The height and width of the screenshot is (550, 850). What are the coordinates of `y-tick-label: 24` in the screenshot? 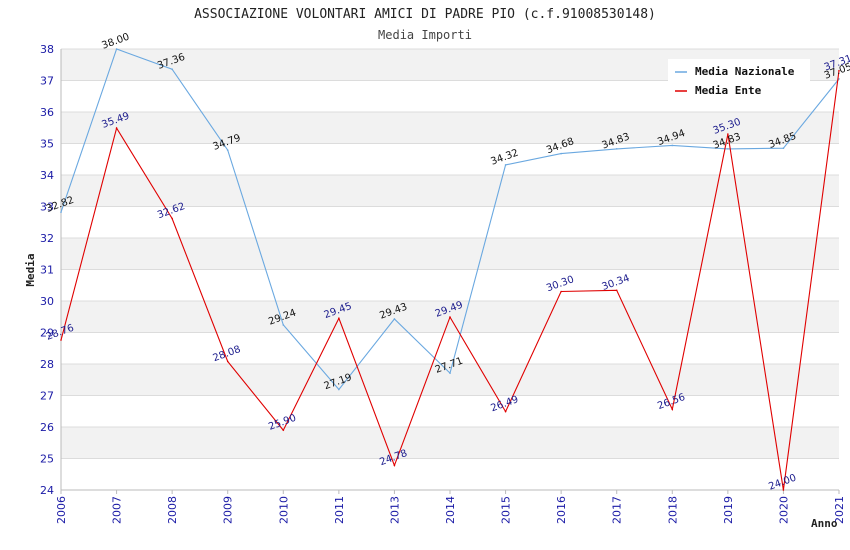 It's located at (47, 490).